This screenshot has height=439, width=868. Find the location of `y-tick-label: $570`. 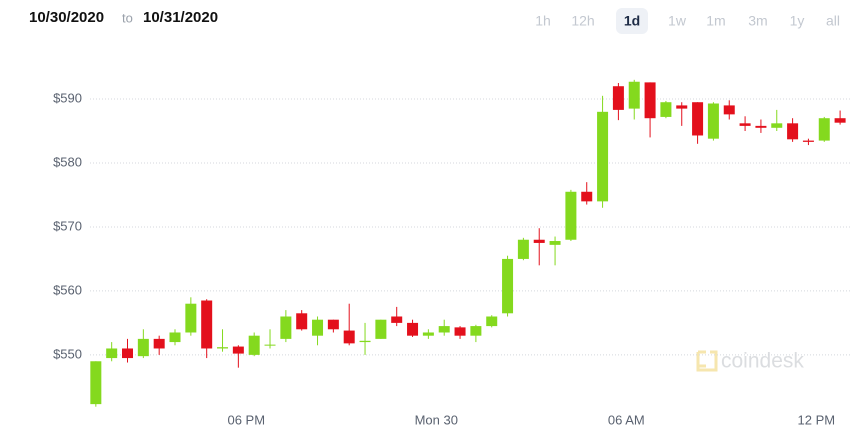

y-tick-label: $570 is located at coordinates (67, 225).